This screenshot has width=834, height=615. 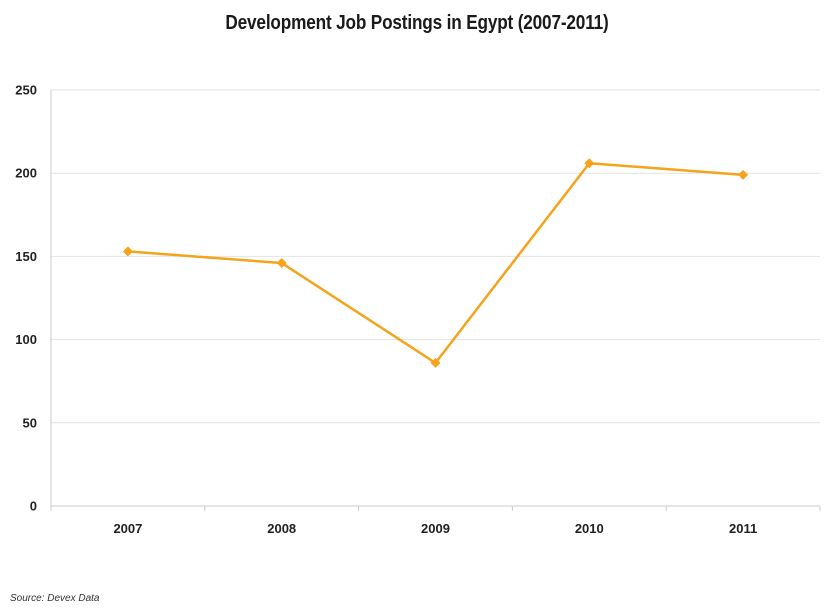 I want to click on x-tick-label-2011: 2011, so click(x=743, y=528).